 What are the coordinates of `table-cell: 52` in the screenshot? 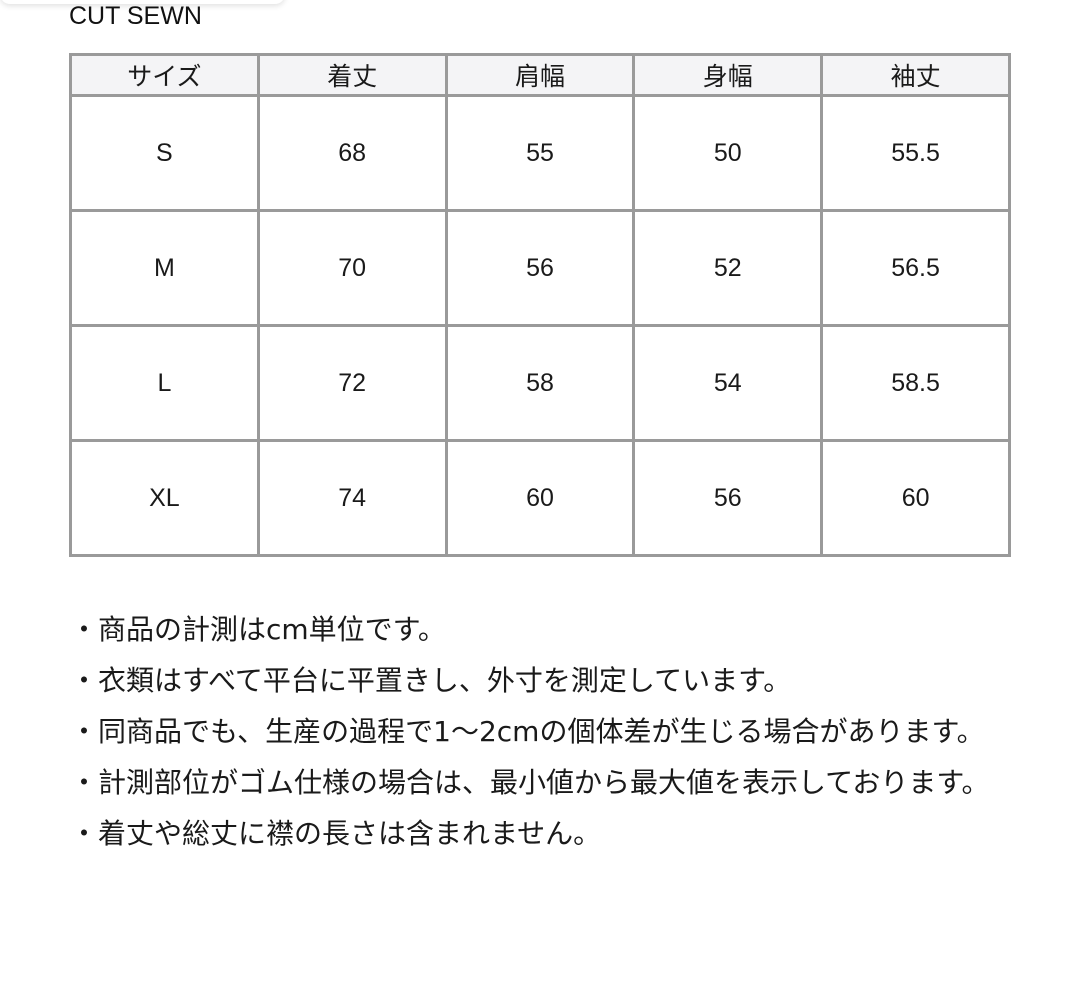 It's located at (728, 268).